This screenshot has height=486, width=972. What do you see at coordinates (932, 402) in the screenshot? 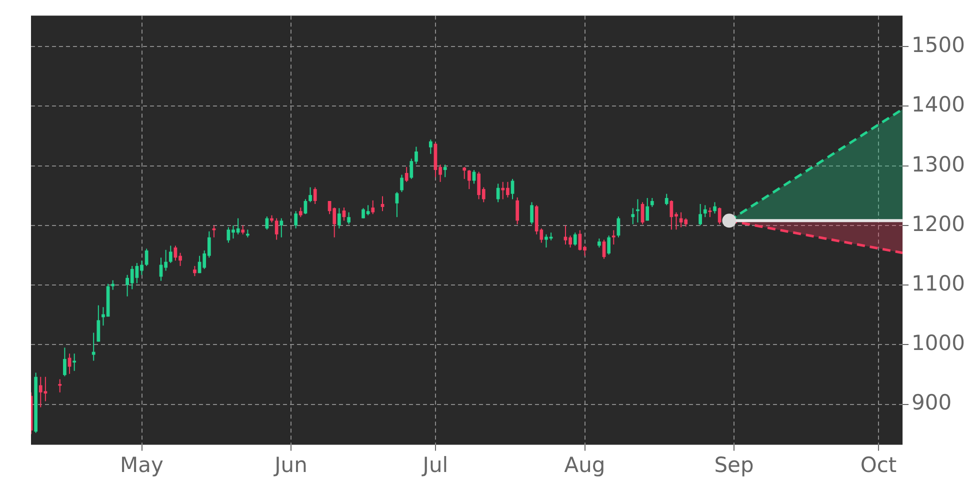
I see `y-tick-label: 900` at bounding box center [932, 402].